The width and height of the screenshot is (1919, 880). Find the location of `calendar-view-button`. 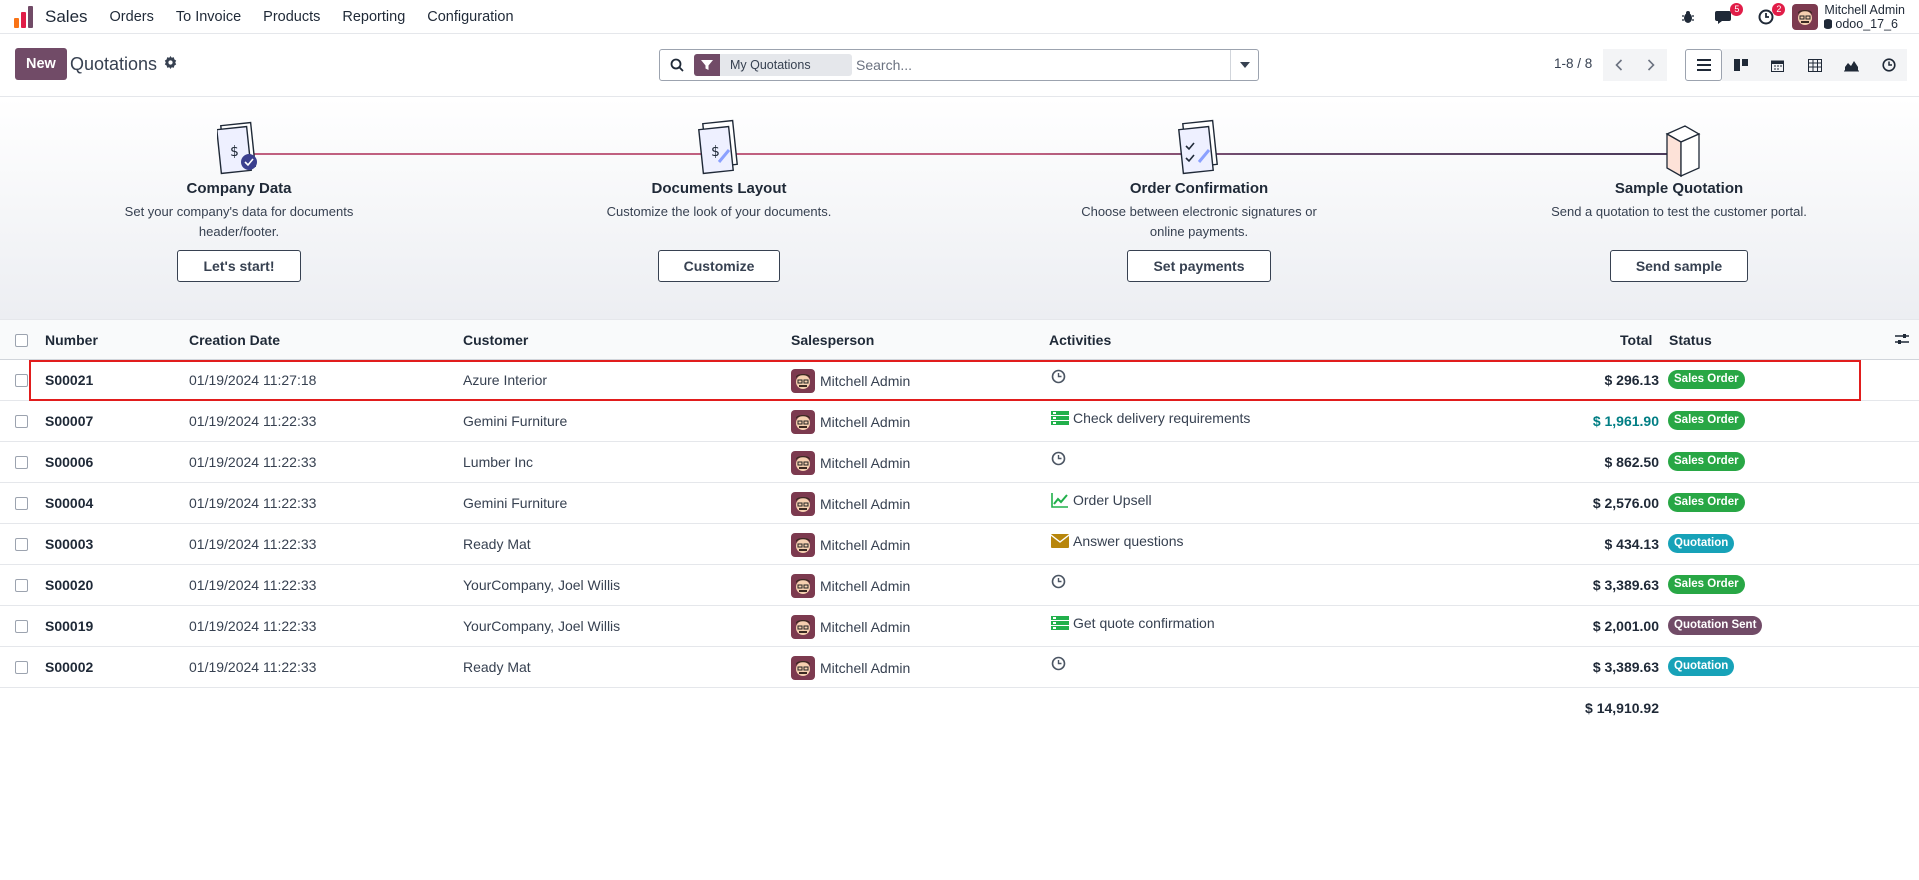

calendar-view-button is located at coordinates (1777, 65).